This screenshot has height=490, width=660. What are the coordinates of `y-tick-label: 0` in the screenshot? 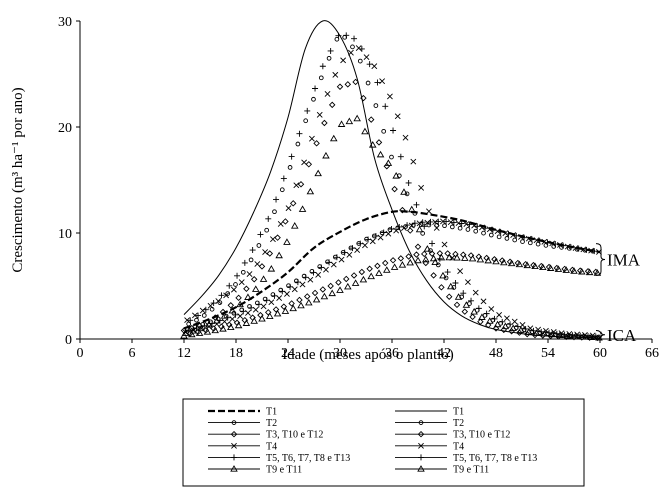 It's located at (68, 340).